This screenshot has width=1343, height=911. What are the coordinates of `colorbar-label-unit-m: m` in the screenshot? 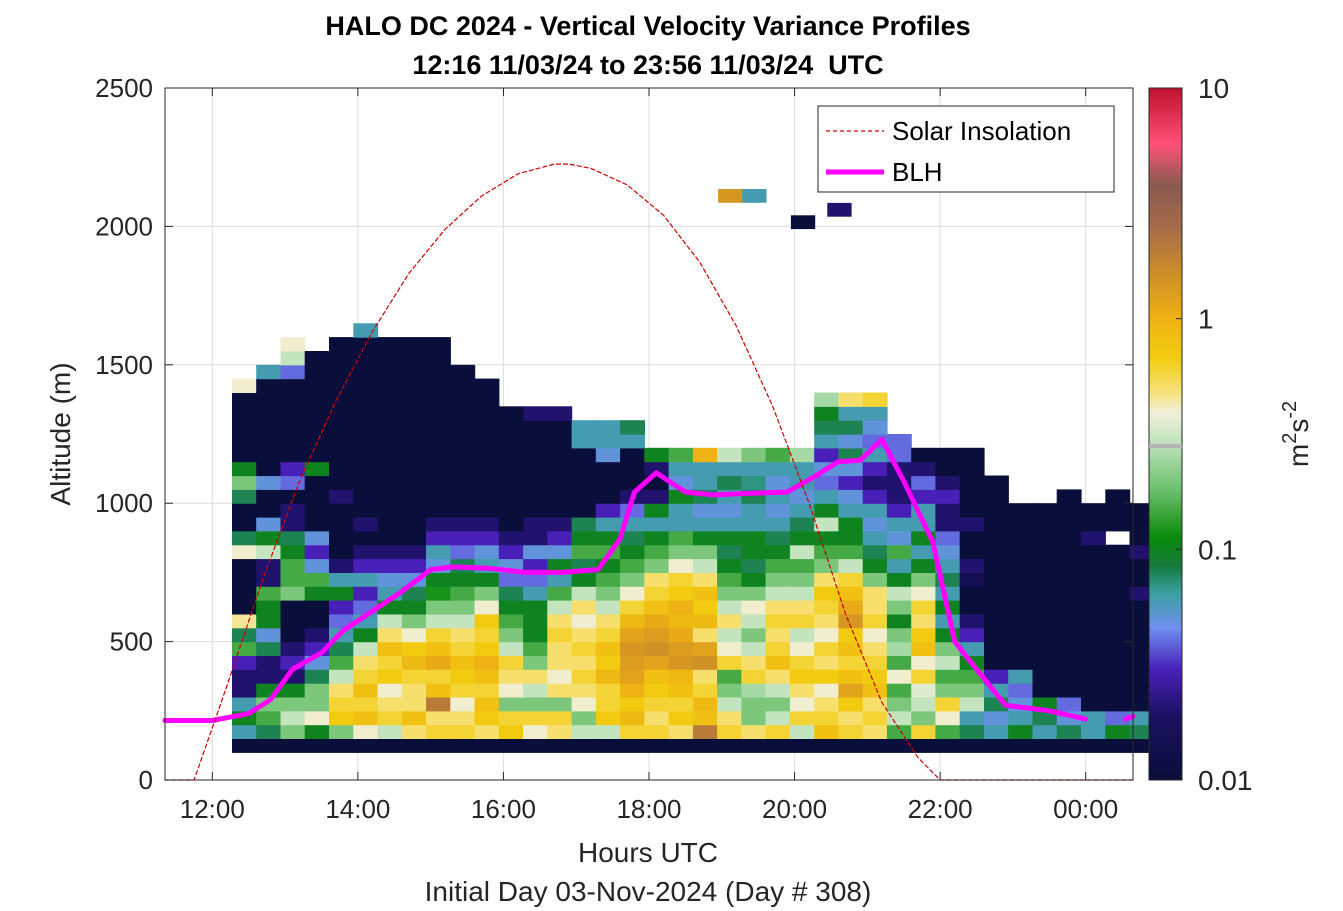 It's located at (1298, 455).